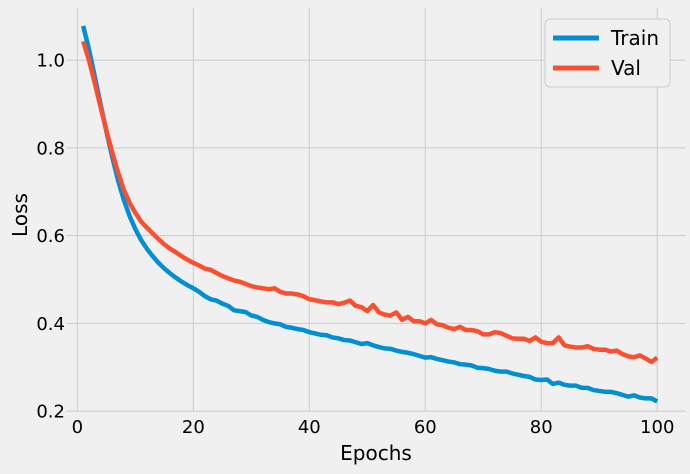 The height and width of the screenshot is (474, 690). Describe the element at coordinates (50, 412) in the screenshot. I see `y-tick-label: 0.2` at that location.